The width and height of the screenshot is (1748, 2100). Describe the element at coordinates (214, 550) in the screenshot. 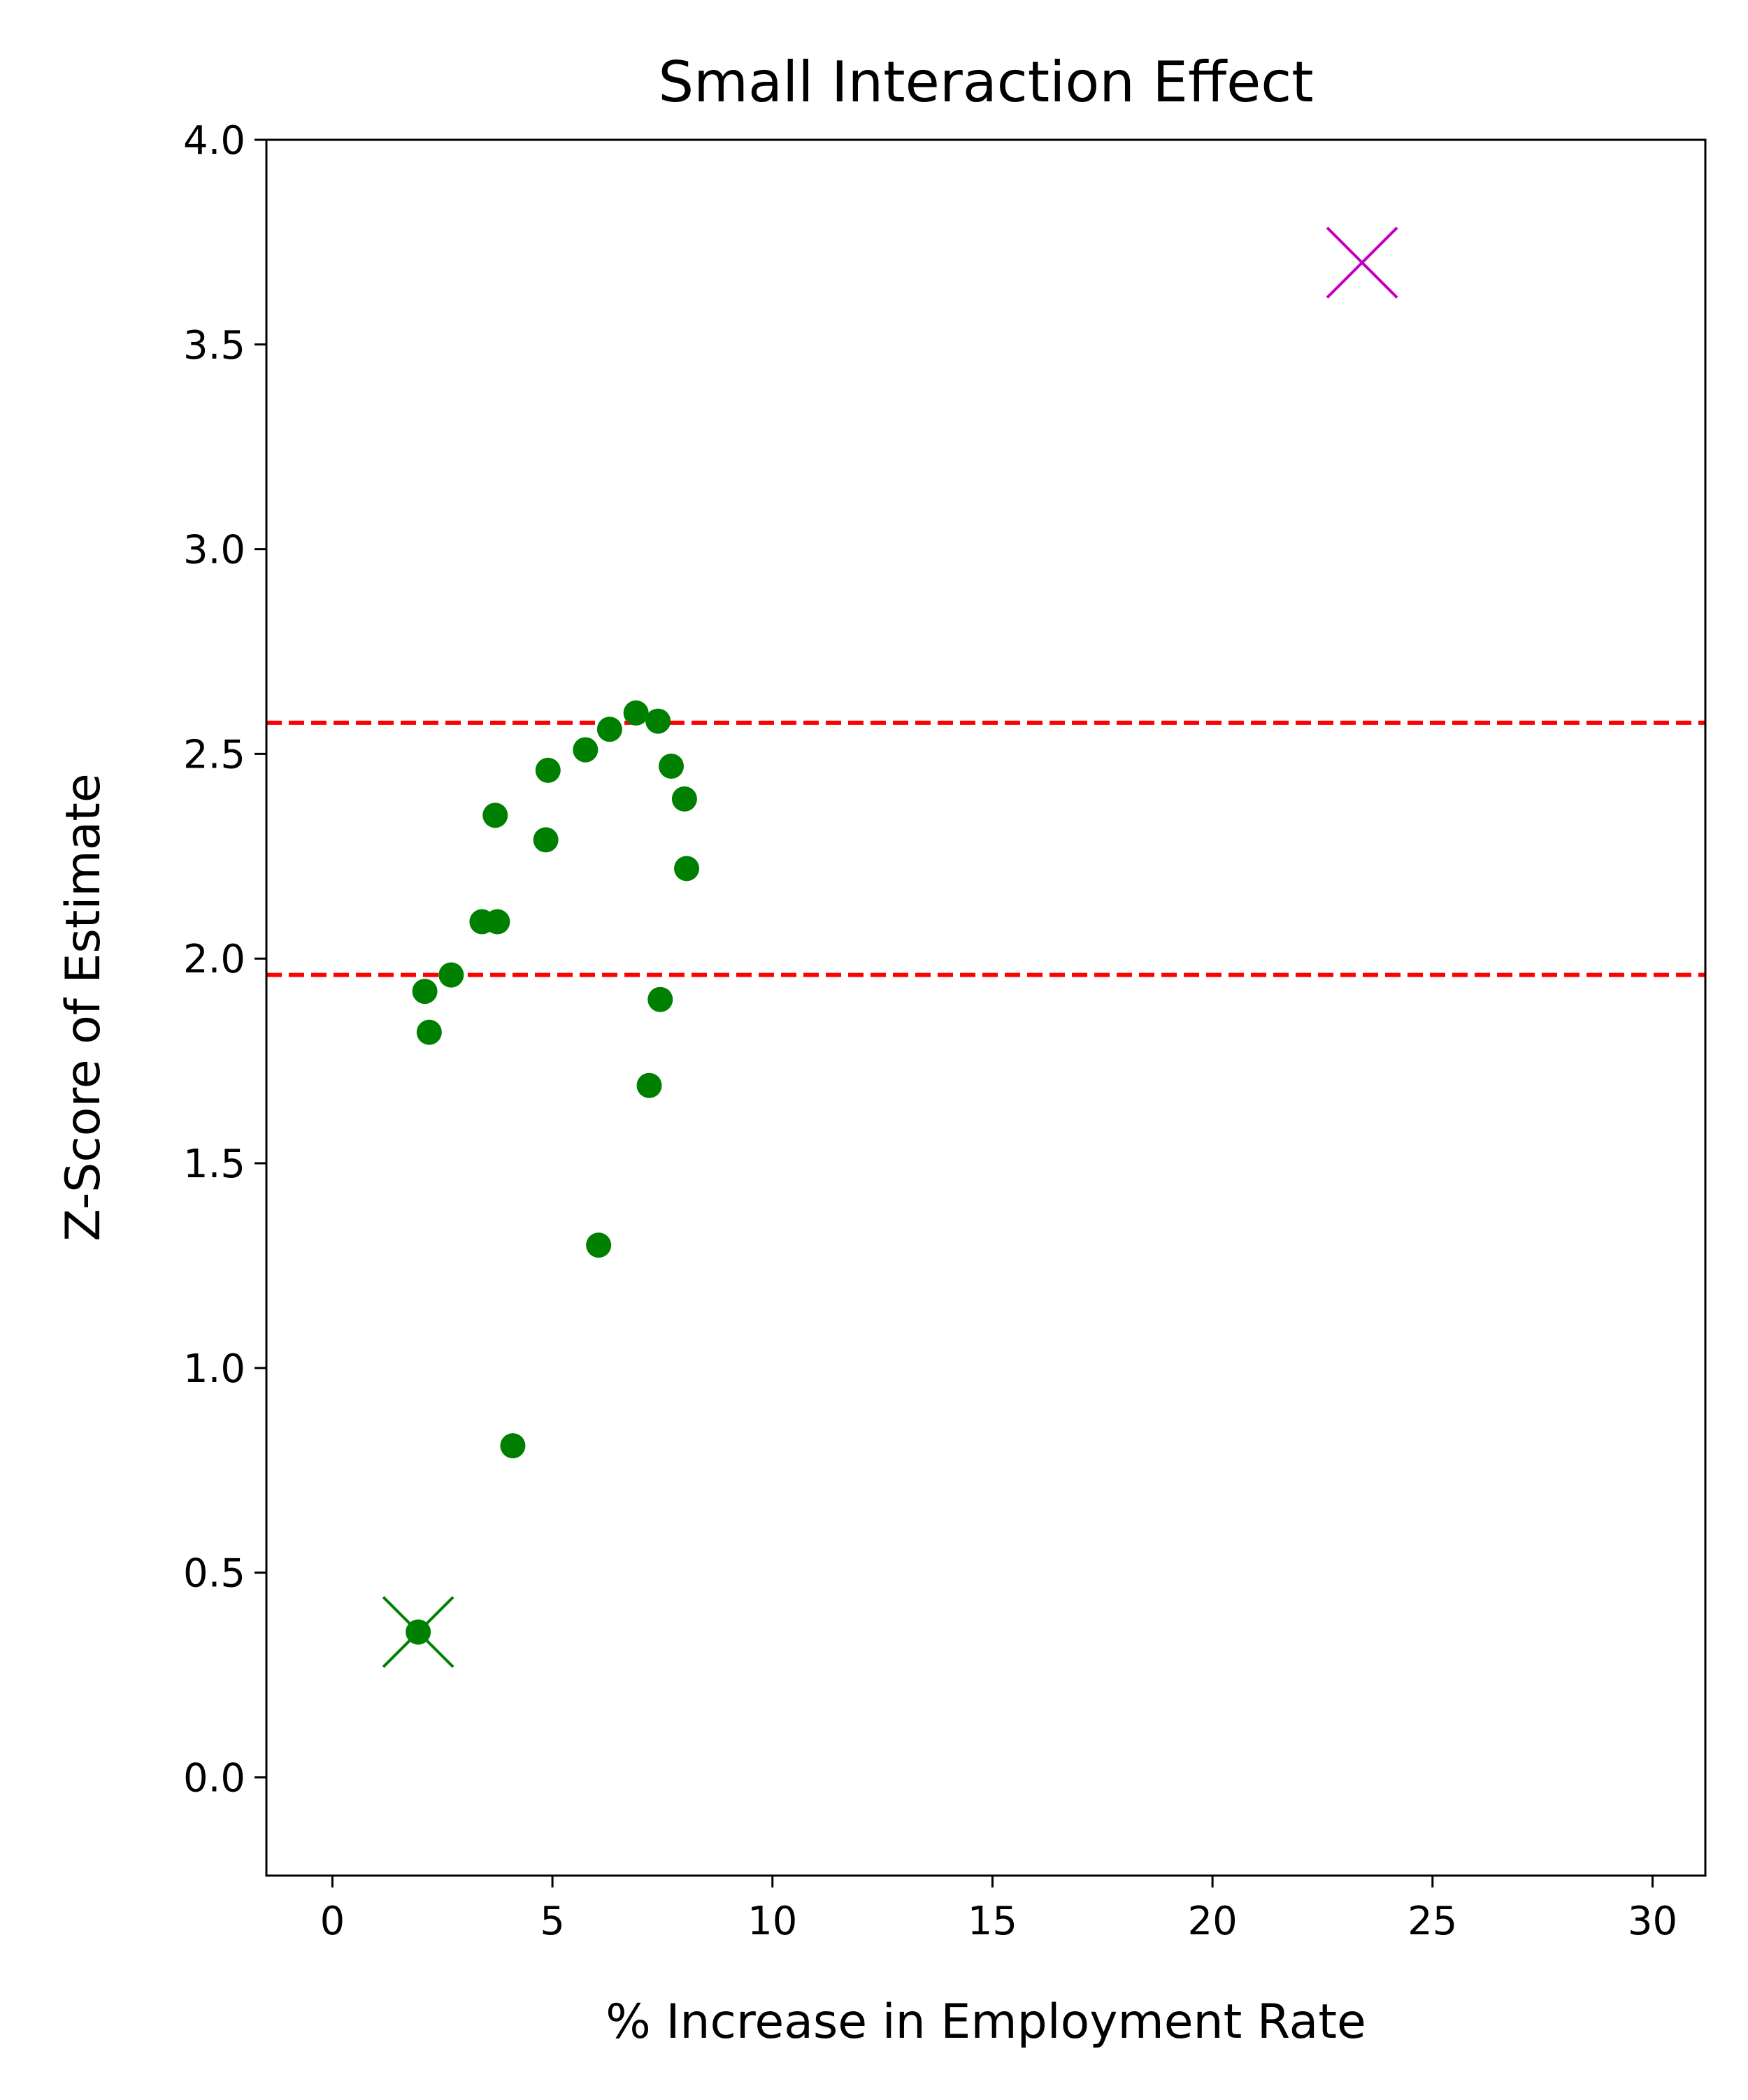

I see `y-tick-label: 3.0` at that location.